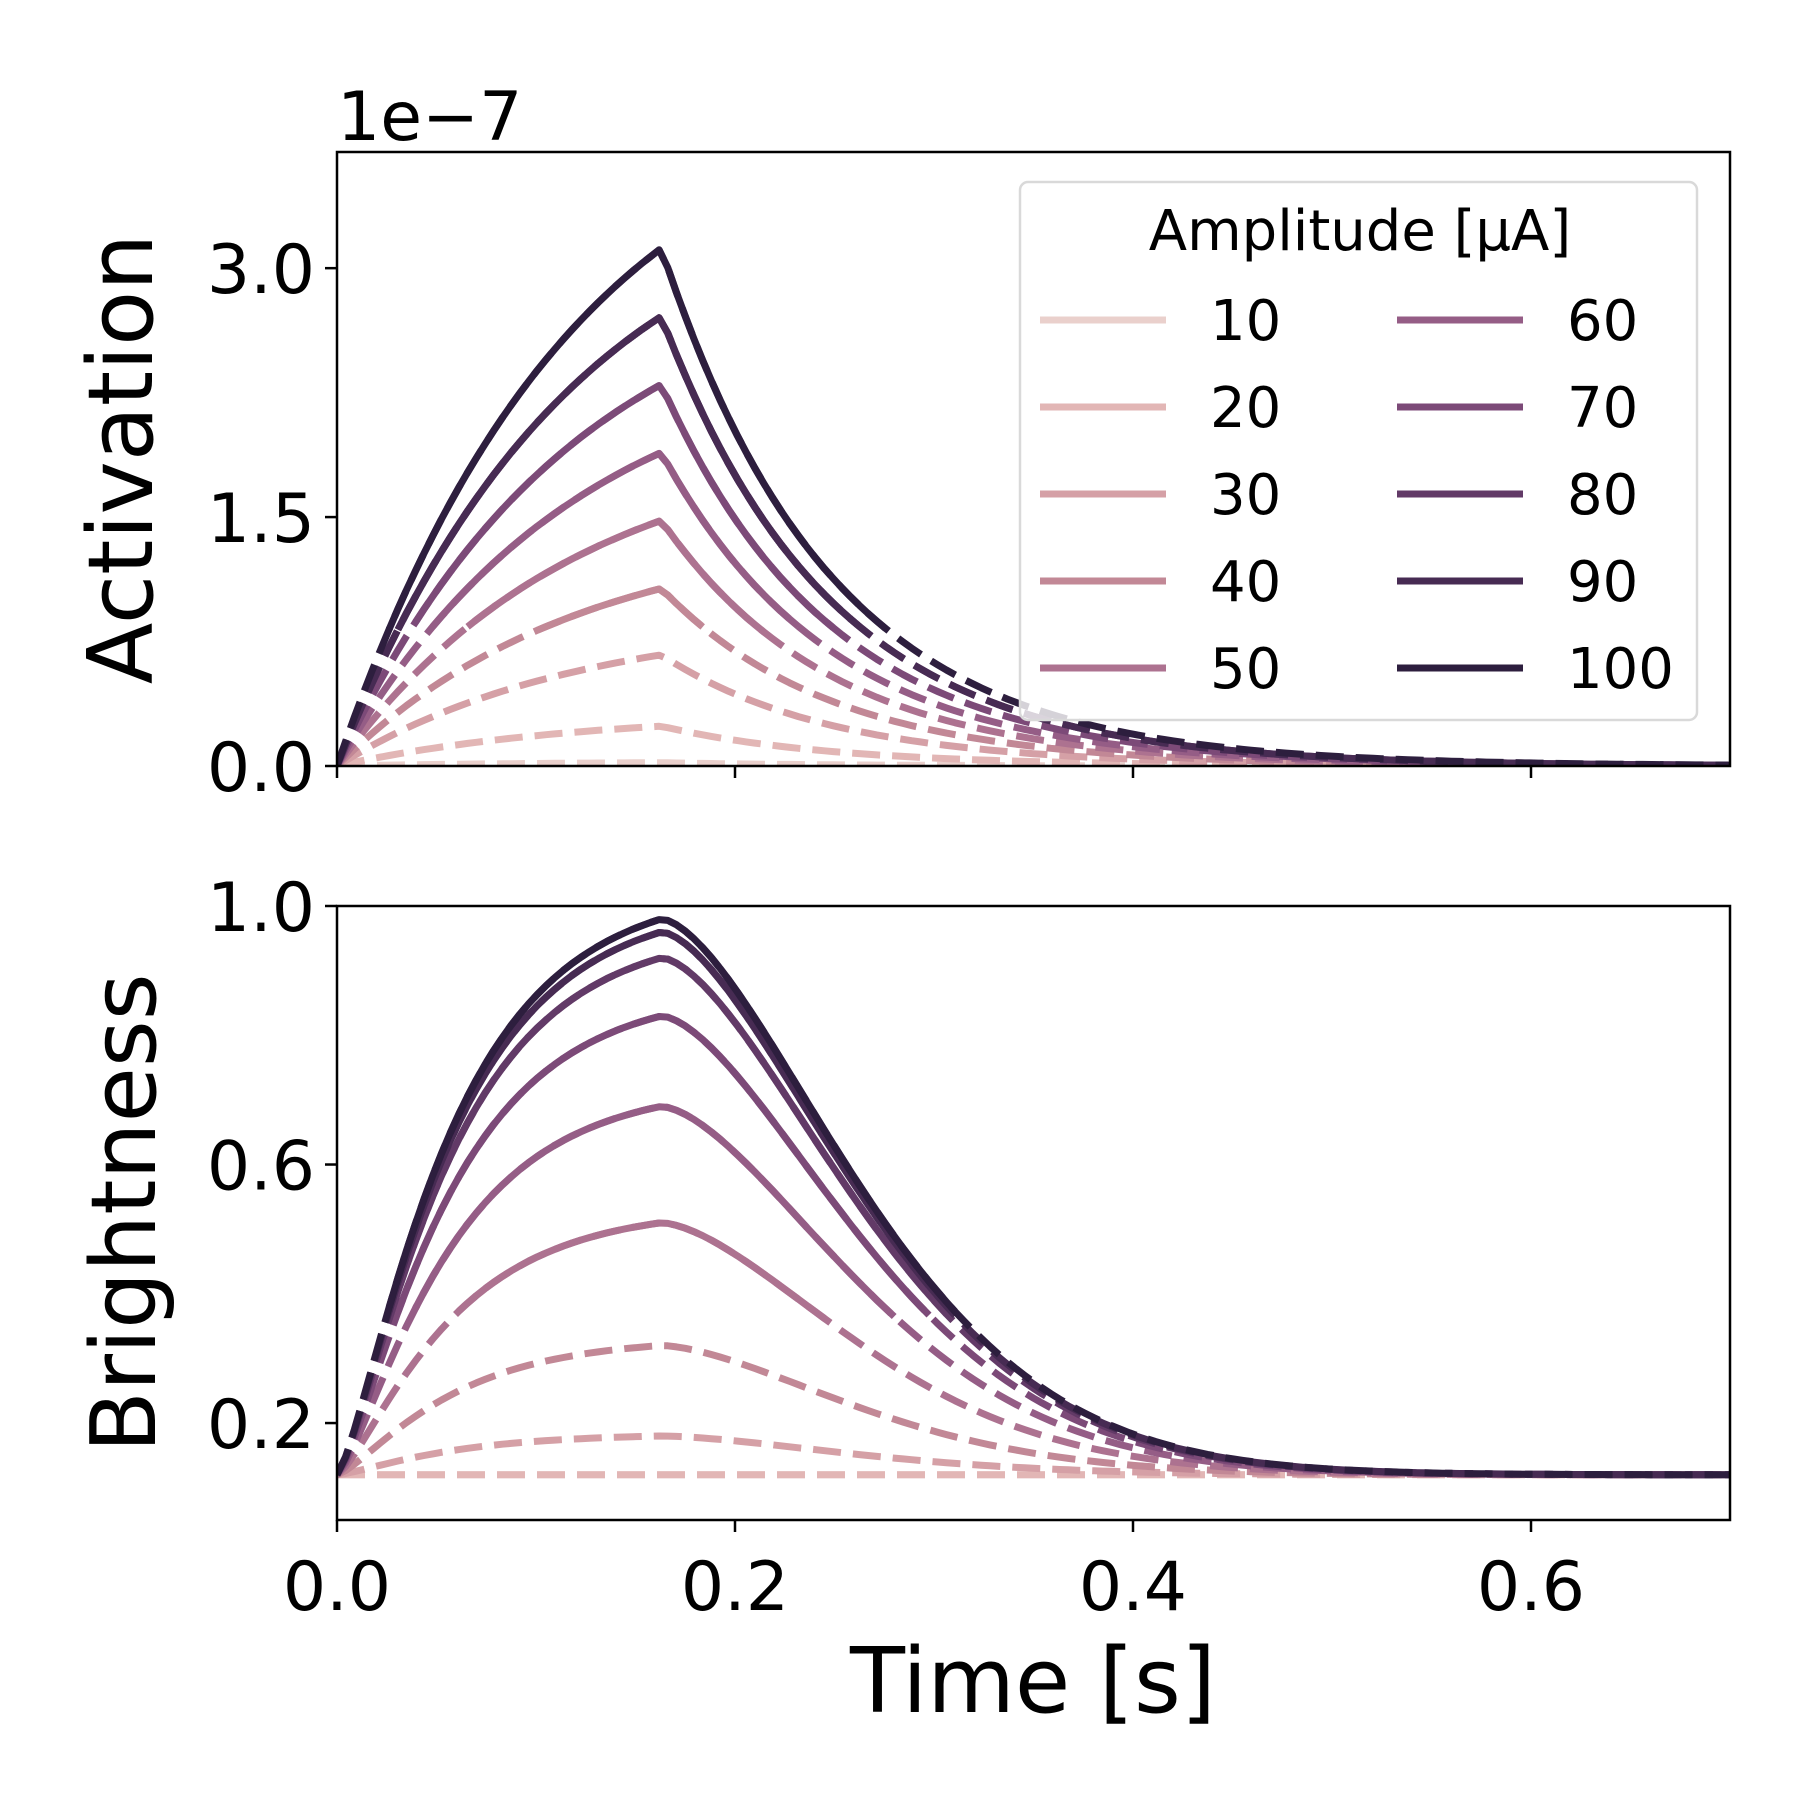  I want to click on brightness-y-ticks: 0.2 0.6 1.0, so click(272, 1167).